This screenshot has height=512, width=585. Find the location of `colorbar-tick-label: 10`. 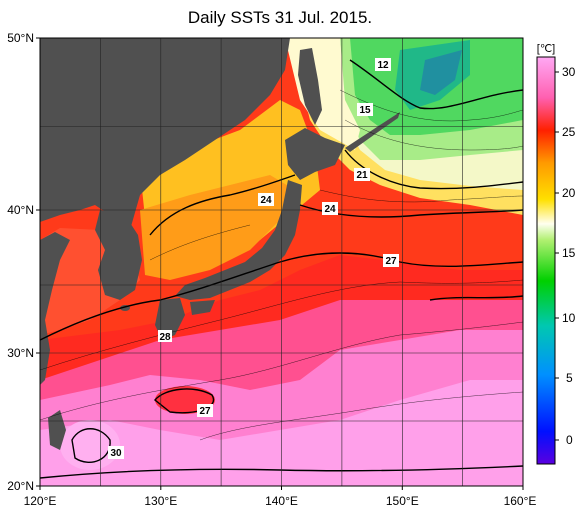

colorbar-tick-label: 10 is located at coordinates (569, 318).